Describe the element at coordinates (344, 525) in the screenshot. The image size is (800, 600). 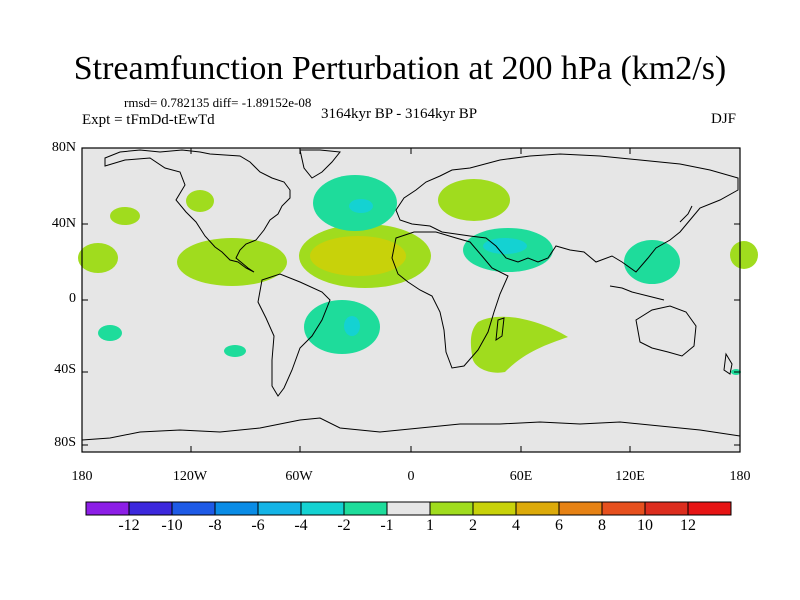
I see `colorbar-label: -2` at that location.